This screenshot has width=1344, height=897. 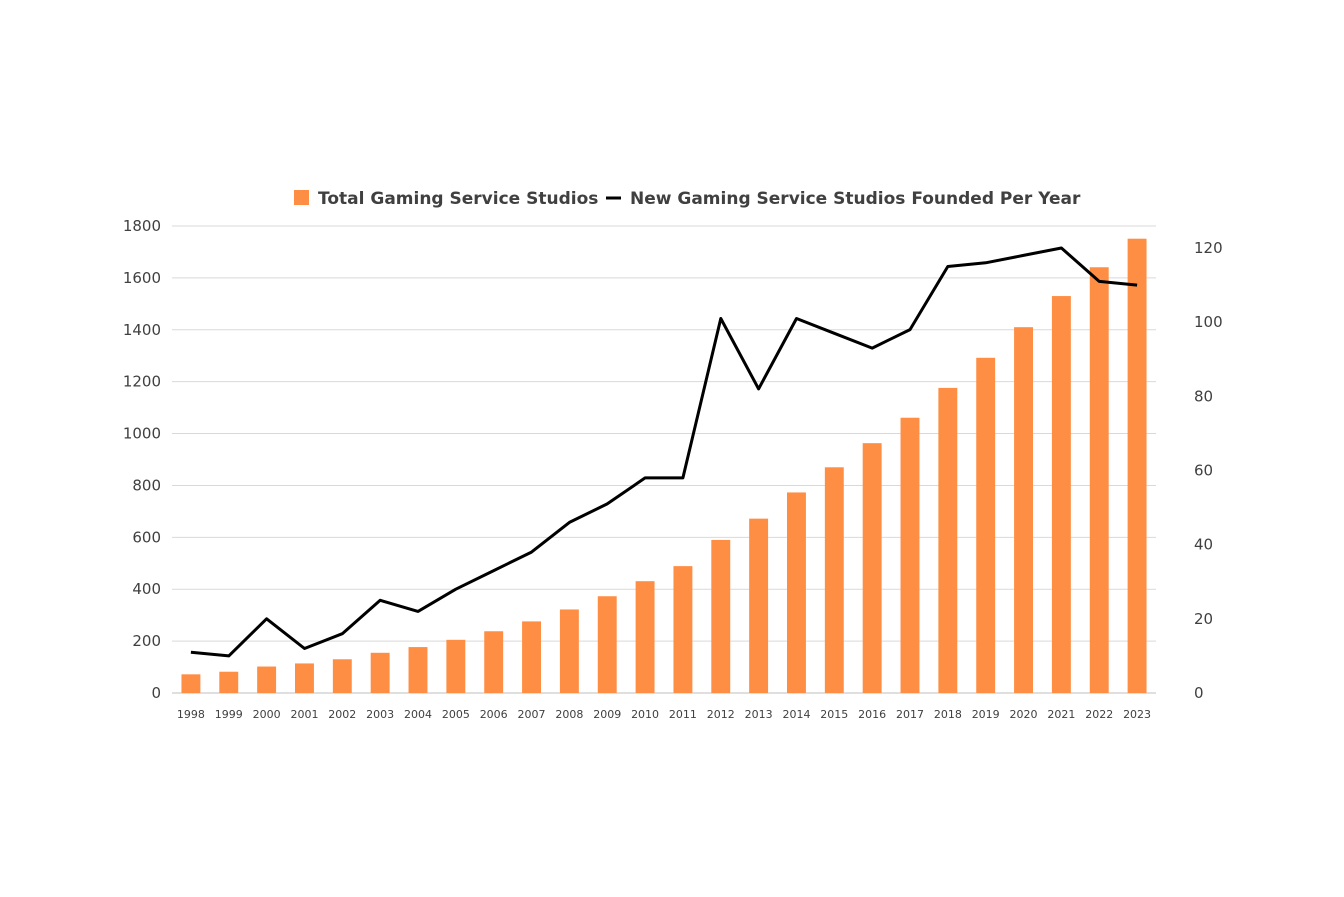 I want to click on left-axis-tick-label: 400, so click(x=146, y=589).